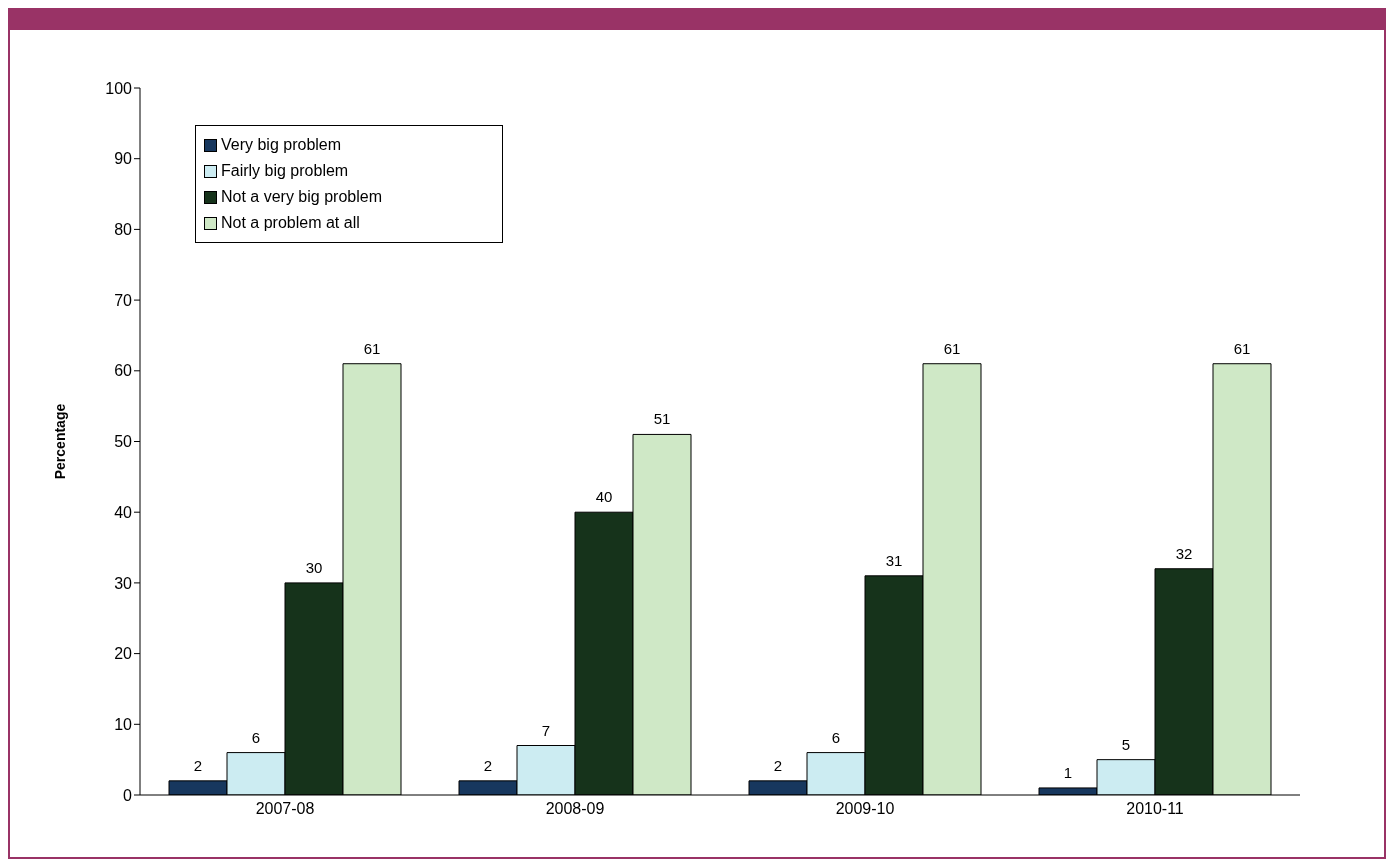 The image size is (1394, 867). I want to click on data-label: 32, so click(1184, 553).